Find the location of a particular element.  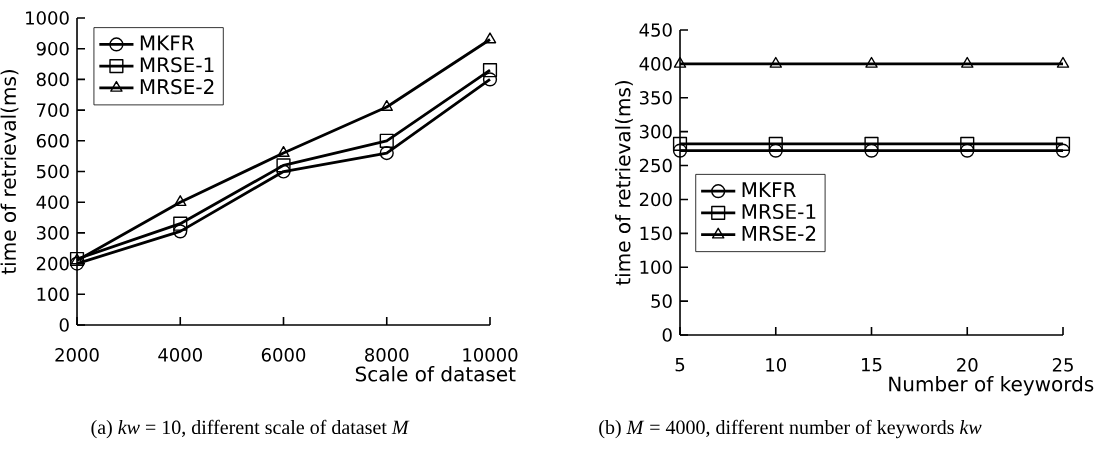

text: (b) M = 4000, different number of keywords kw is located at coordinates (790, 429).